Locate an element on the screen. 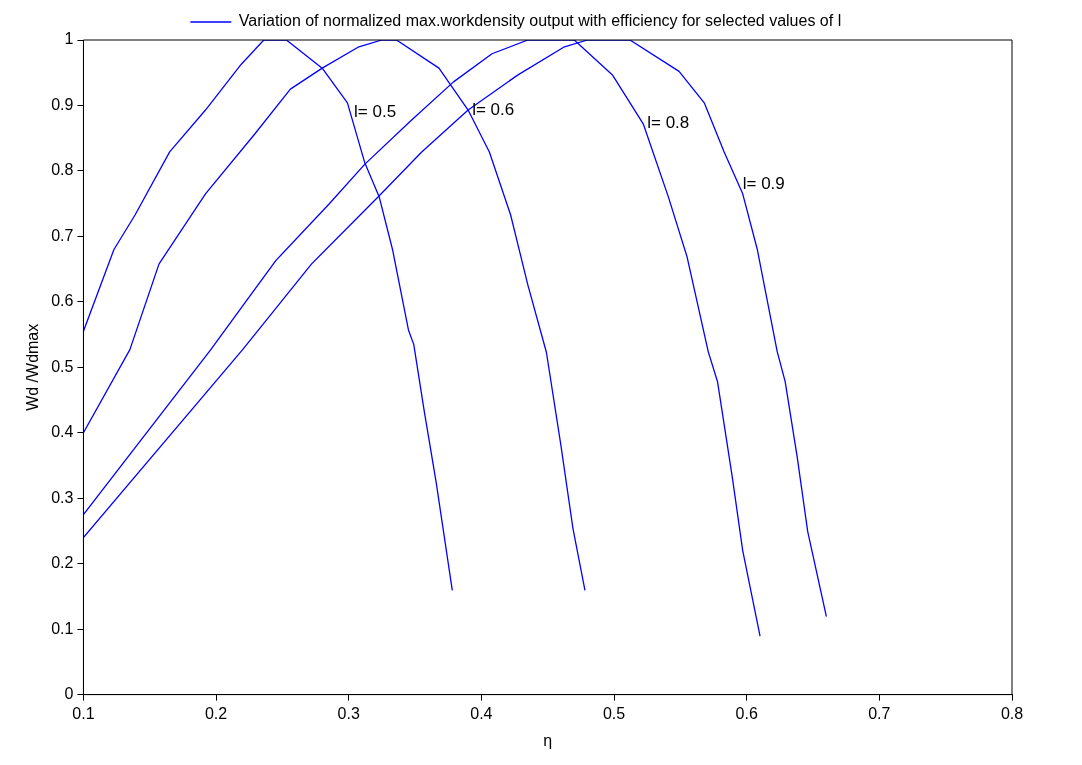 This screenshot has height=765, width=1082. y-tick-label: 0.8 is located at coordinates (62, 170).